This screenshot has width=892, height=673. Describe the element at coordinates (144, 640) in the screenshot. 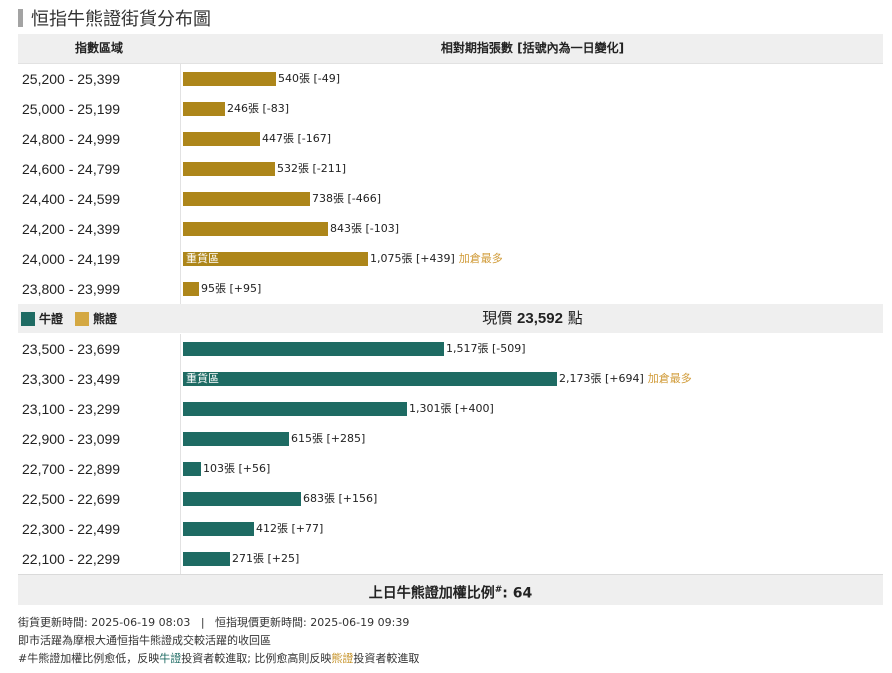

I see `note-active: 即市活躍為摩根大通恒指牛熊證成交較活躍的收回區` at that location.